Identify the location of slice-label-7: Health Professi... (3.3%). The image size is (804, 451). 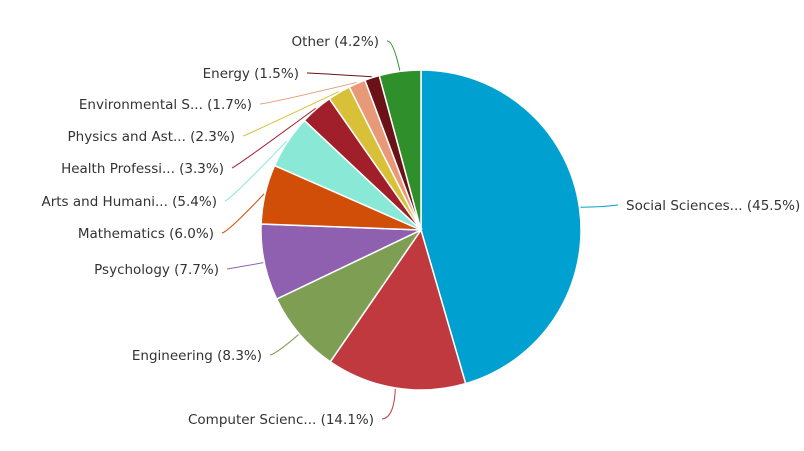
(142, 169).